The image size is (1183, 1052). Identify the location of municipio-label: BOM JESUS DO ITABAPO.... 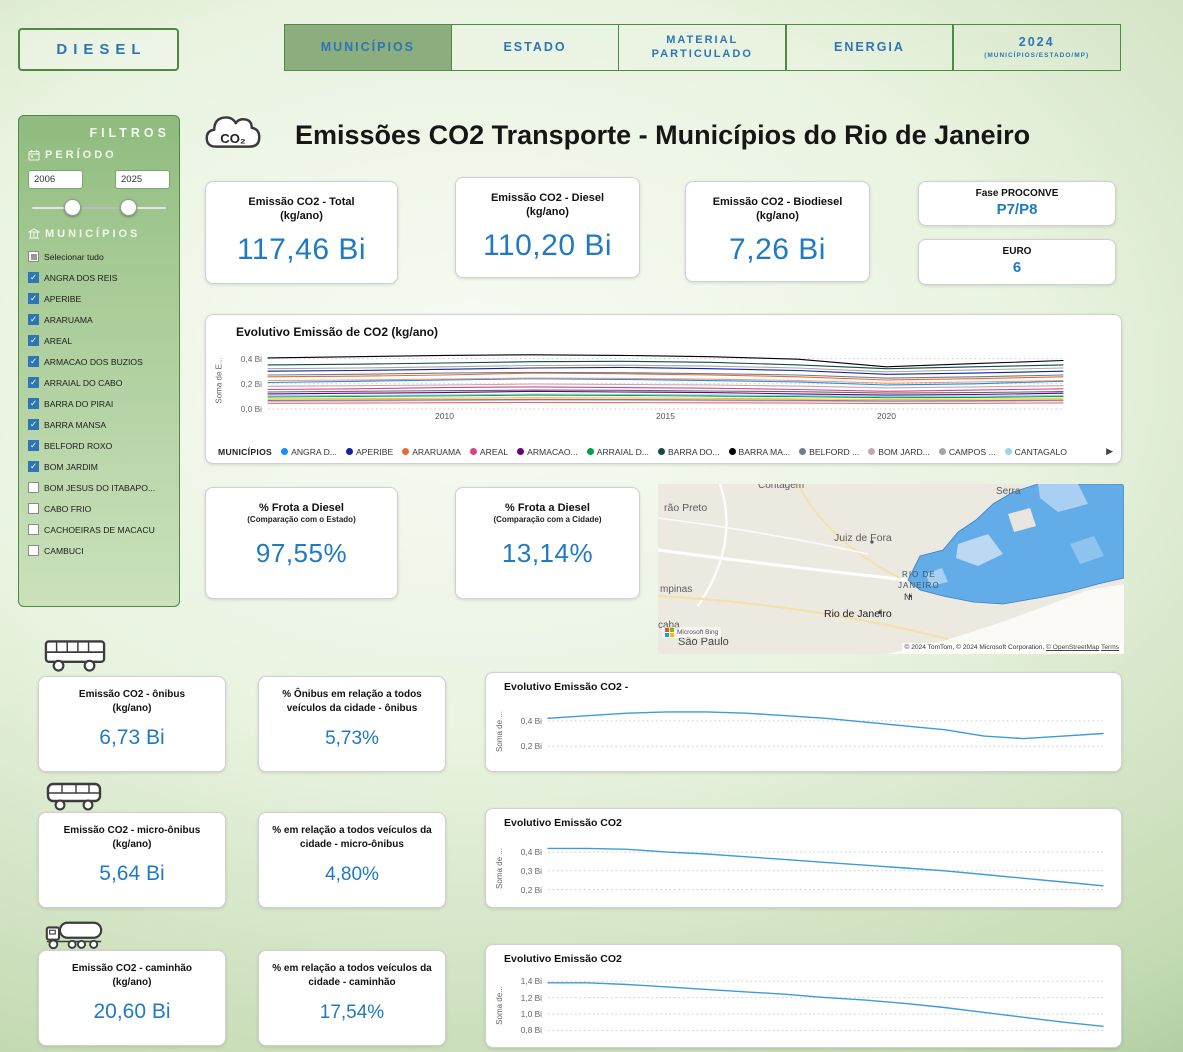
(100, 487).